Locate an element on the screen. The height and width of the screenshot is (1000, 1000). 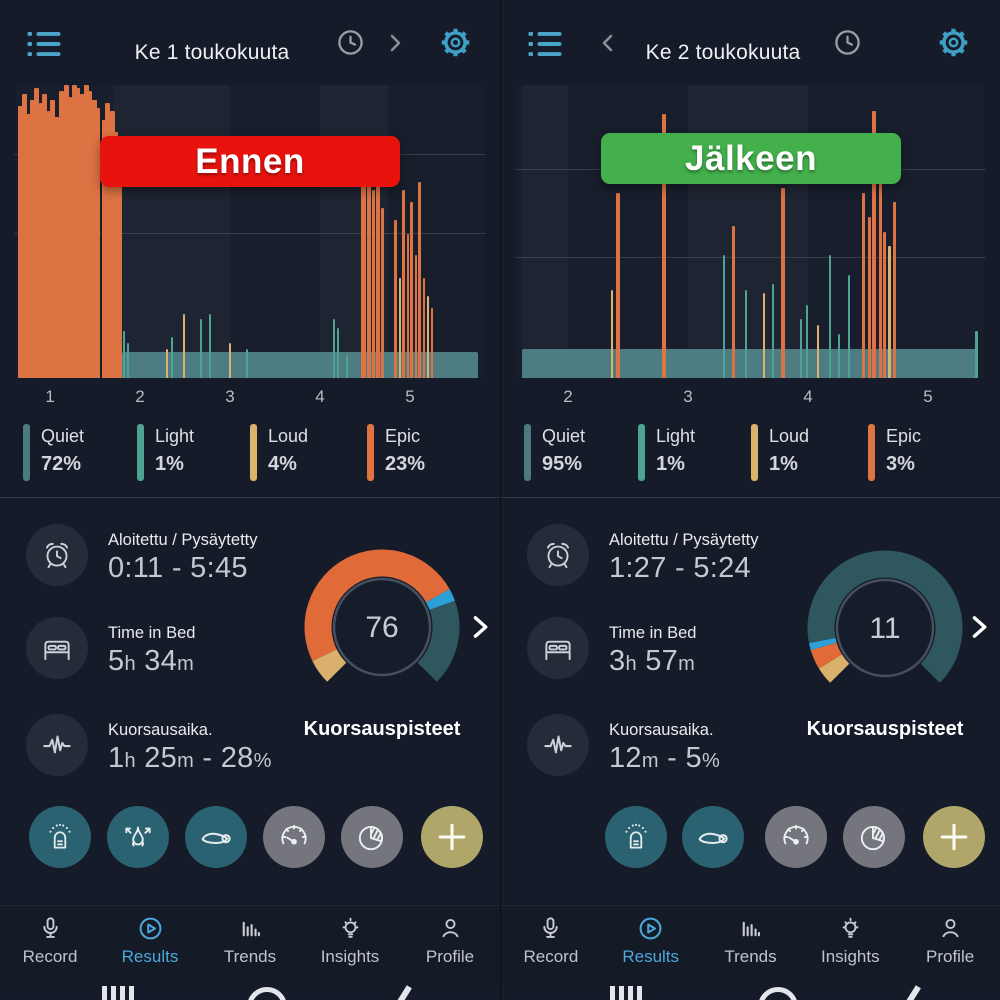
snore-score-gauge: 76 is located at coordinates (382, 615).